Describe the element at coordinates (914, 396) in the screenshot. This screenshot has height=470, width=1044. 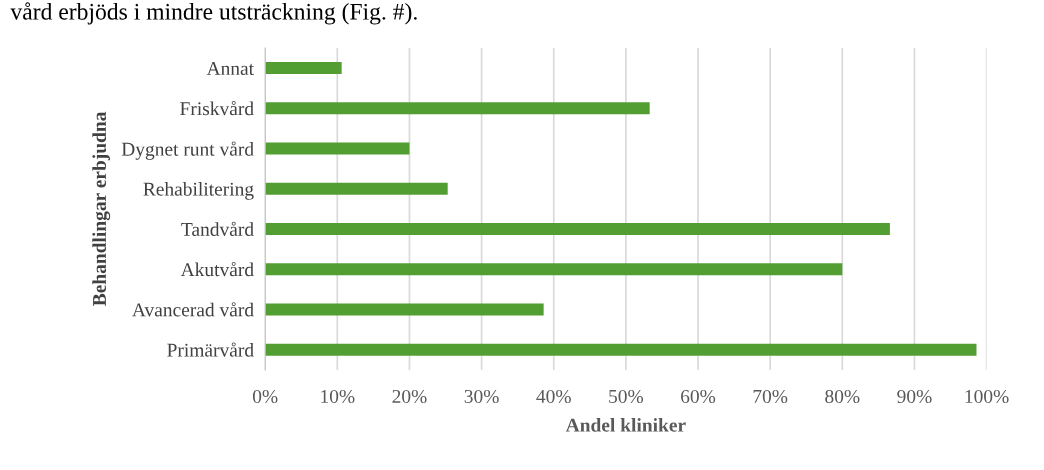
I see `x-tick-label: 90%` at that location.